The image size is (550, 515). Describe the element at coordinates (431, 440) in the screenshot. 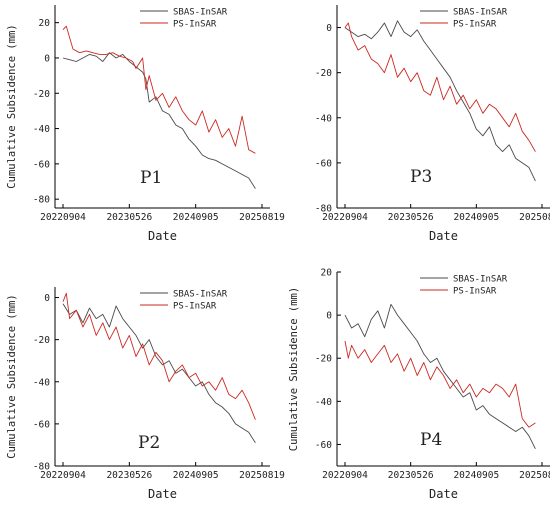

I see `panel-label: P4` at that location.